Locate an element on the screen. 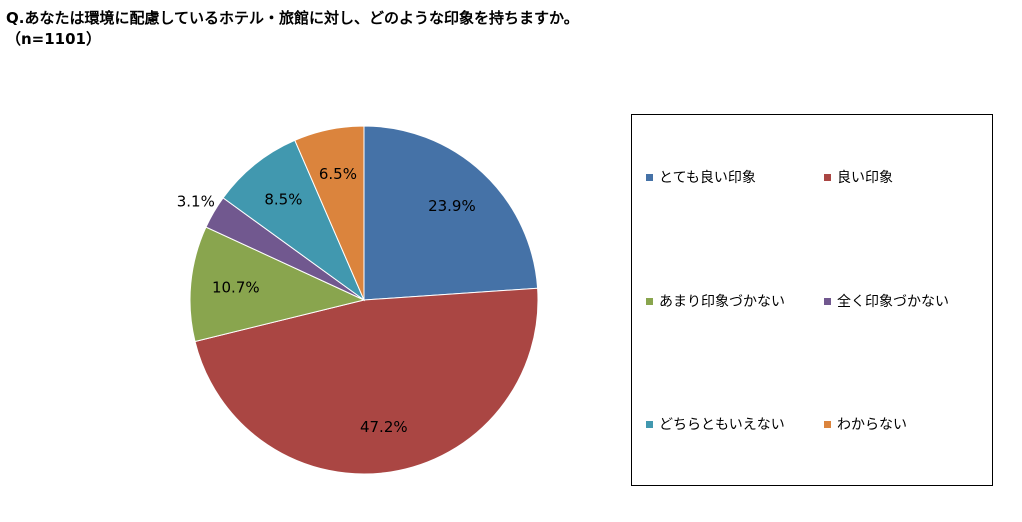 The width and height of the screenshot is (1022, 522). slice-label: 8.5% is located at coordinates (283, 200).